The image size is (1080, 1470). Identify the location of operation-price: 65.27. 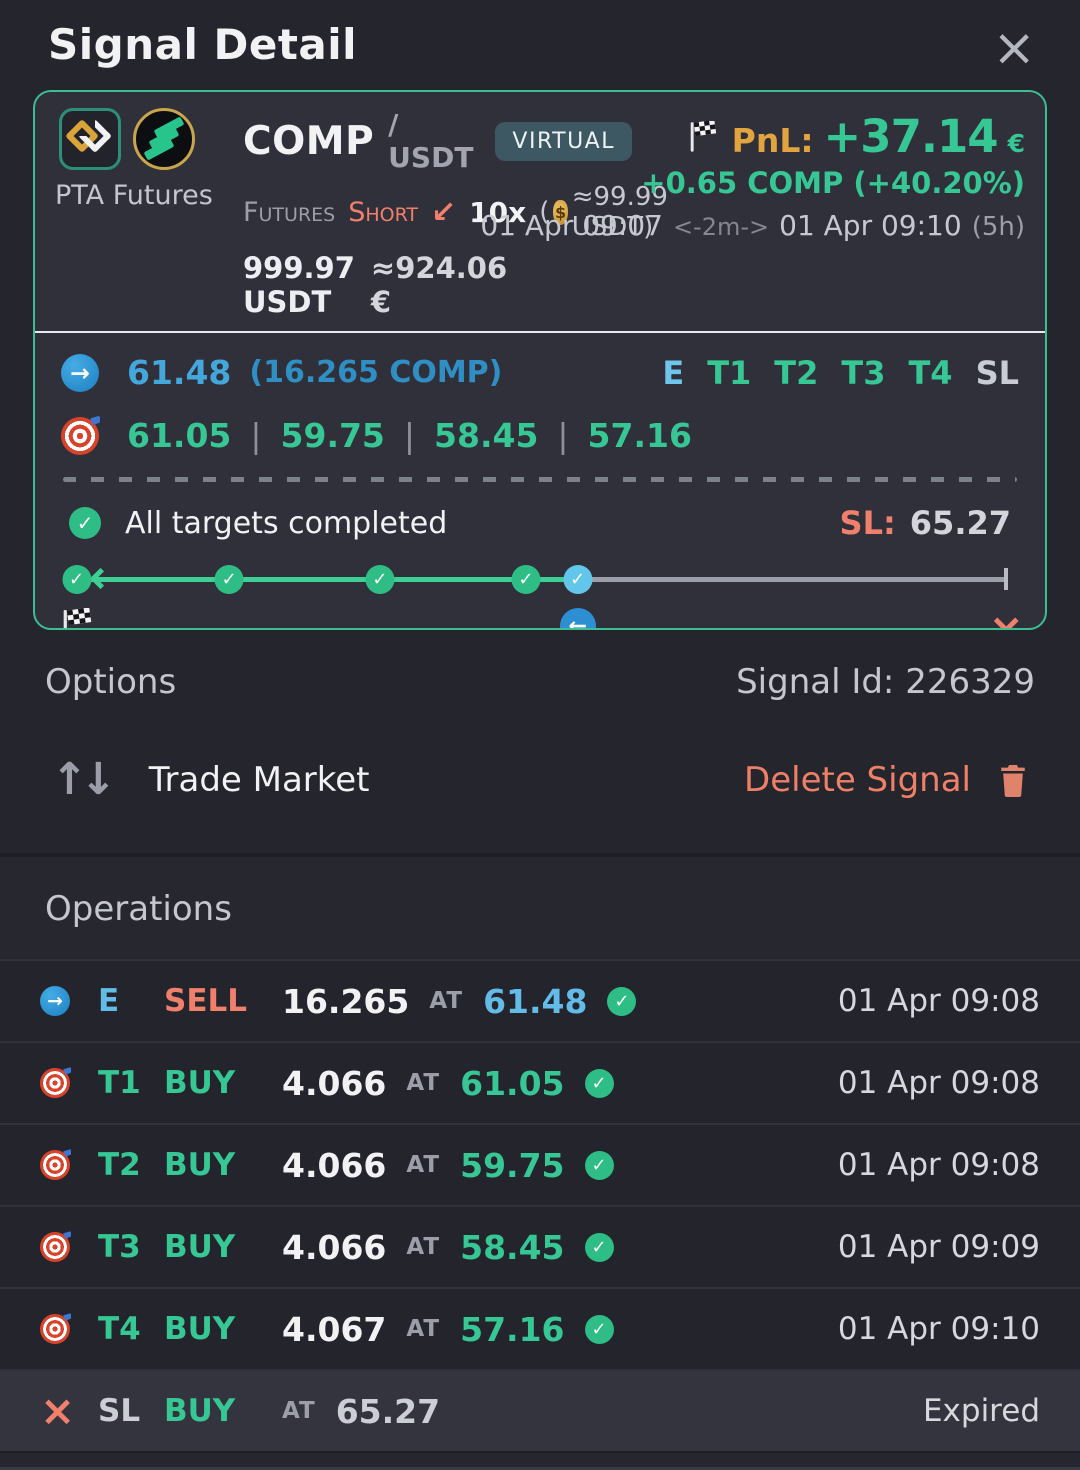
(388, 1411).